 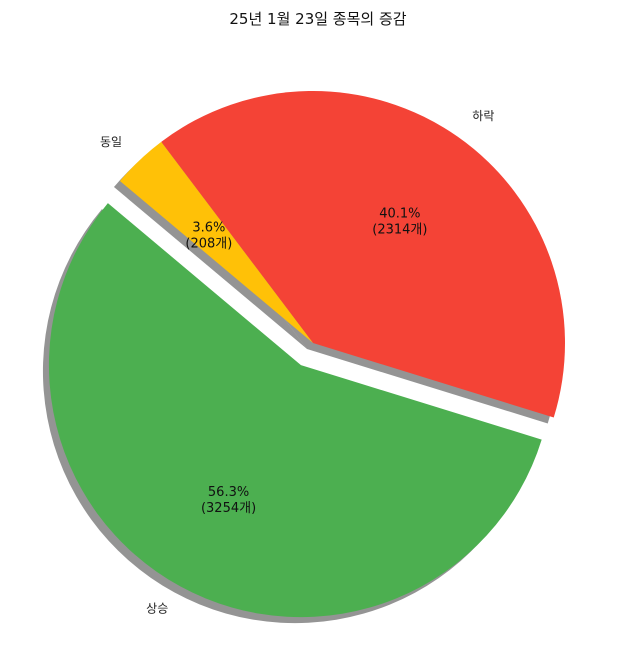 What do you see at coordinates (208, 243) in the screenshot?
I see `slice-count-label: (208개)` at bounding box center [208, 243].